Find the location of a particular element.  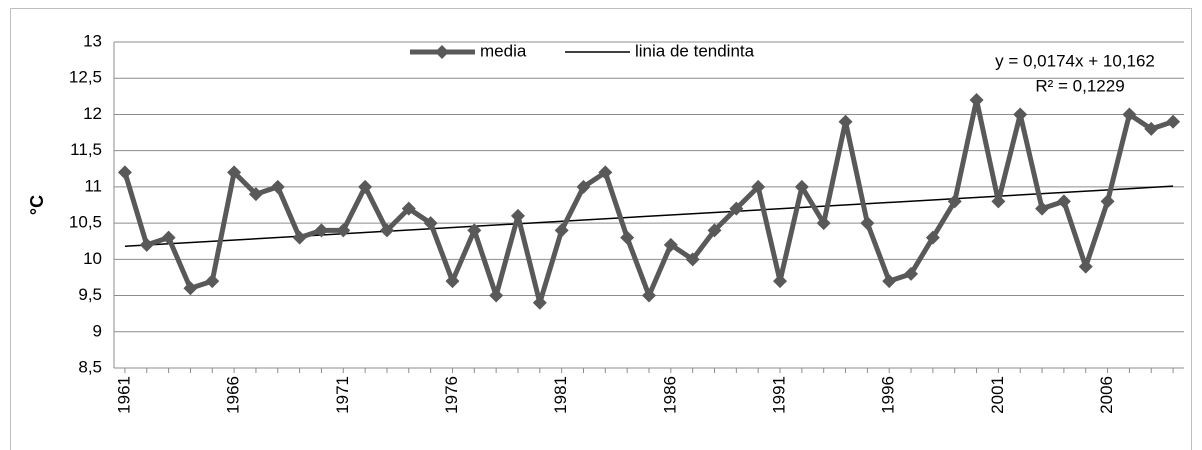

x-tick-label: 1961 is located at coordinates (123, 395).